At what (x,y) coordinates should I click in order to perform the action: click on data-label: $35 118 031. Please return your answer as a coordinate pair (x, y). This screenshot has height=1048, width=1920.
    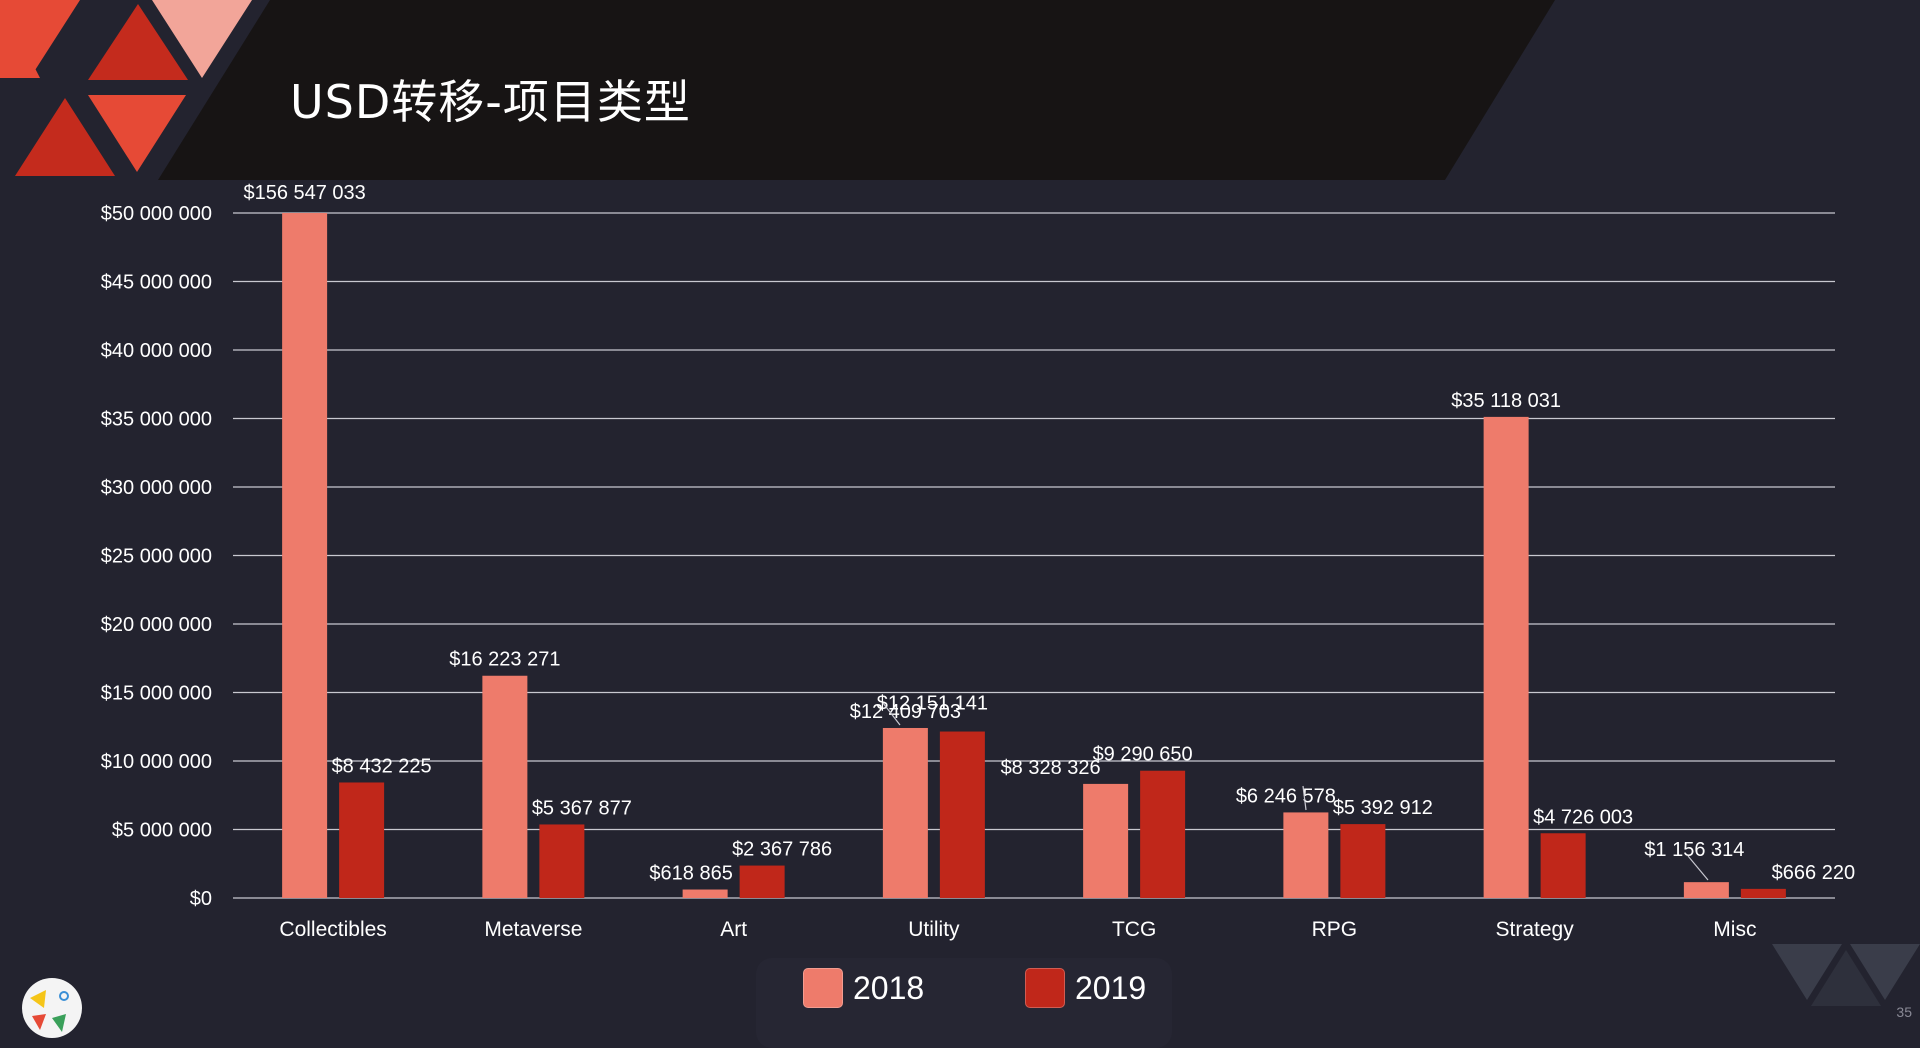
    Looking at the image, I should click on (1506, 401).